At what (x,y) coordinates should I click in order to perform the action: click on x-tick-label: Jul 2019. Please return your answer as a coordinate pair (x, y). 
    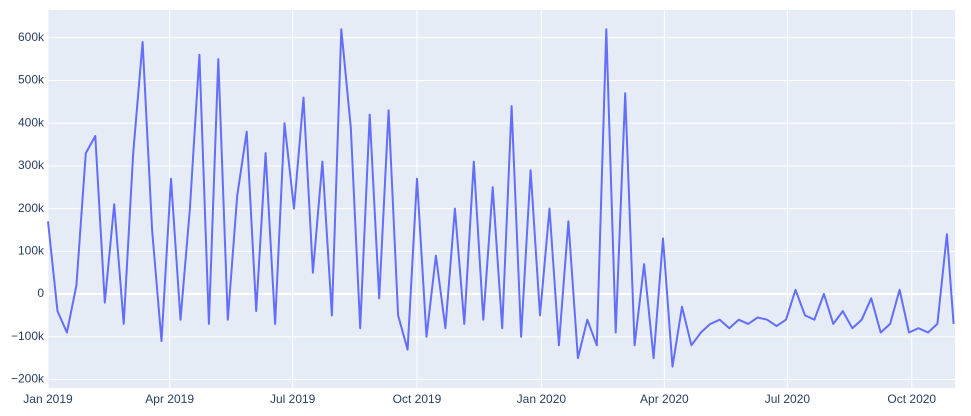
    Looking at the image, I should click on (293, 399).